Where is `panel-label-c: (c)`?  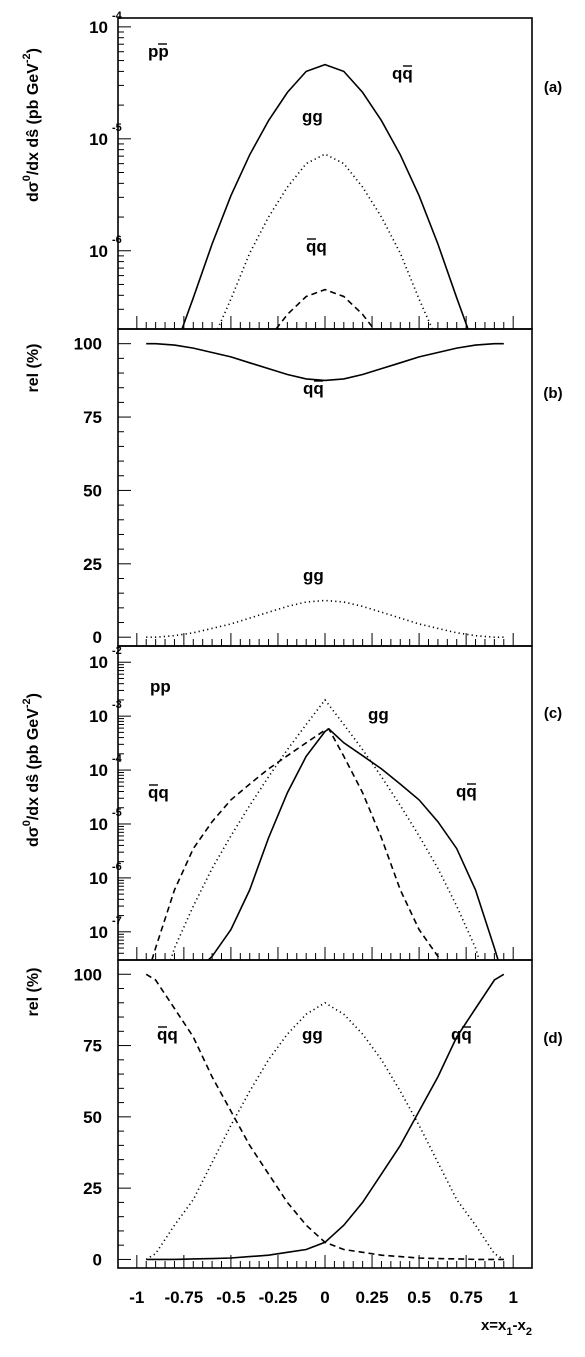 panel-label-c: (c) is located at coordinates (553, 713).